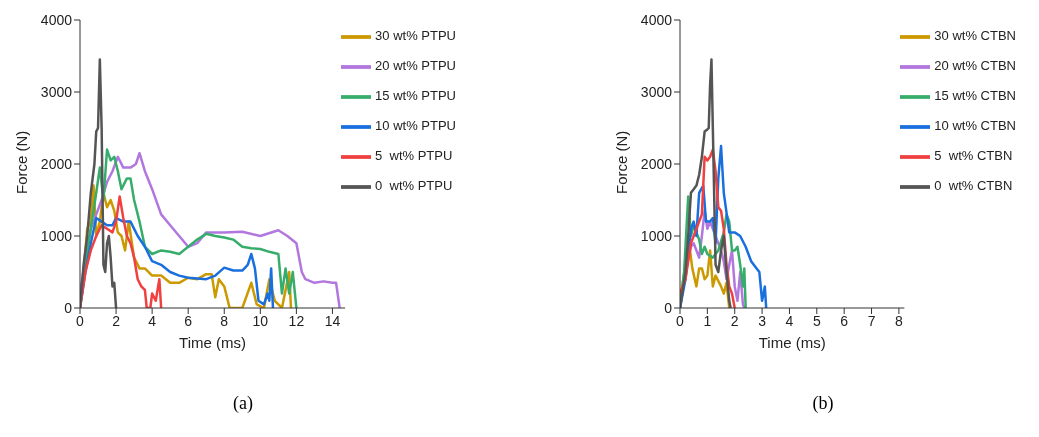  I want to click on legend-label: 5 wt% PTPU, so click(414, 156).